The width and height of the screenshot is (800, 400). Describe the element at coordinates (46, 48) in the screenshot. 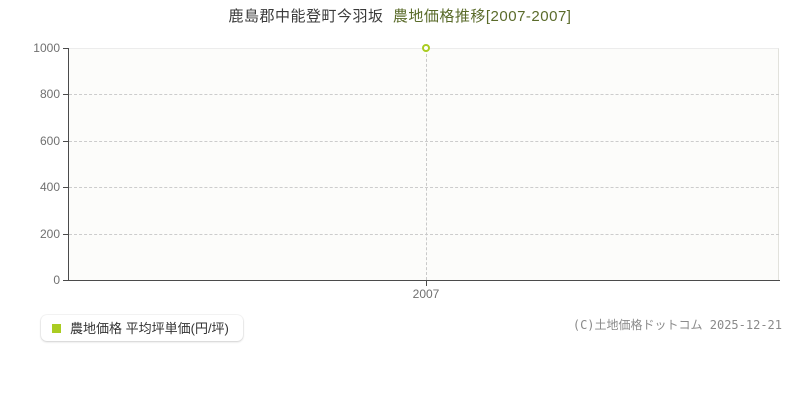

I see `y-tick-label-1000: 1000` at that location.